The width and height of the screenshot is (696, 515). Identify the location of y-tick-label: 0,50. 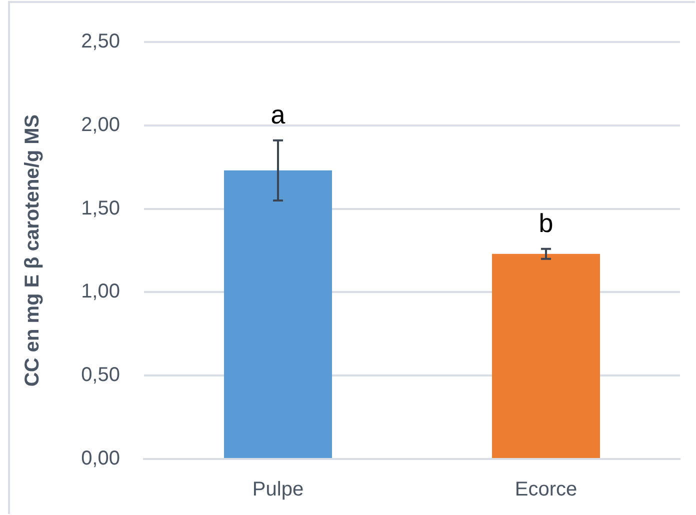
(100, 375).